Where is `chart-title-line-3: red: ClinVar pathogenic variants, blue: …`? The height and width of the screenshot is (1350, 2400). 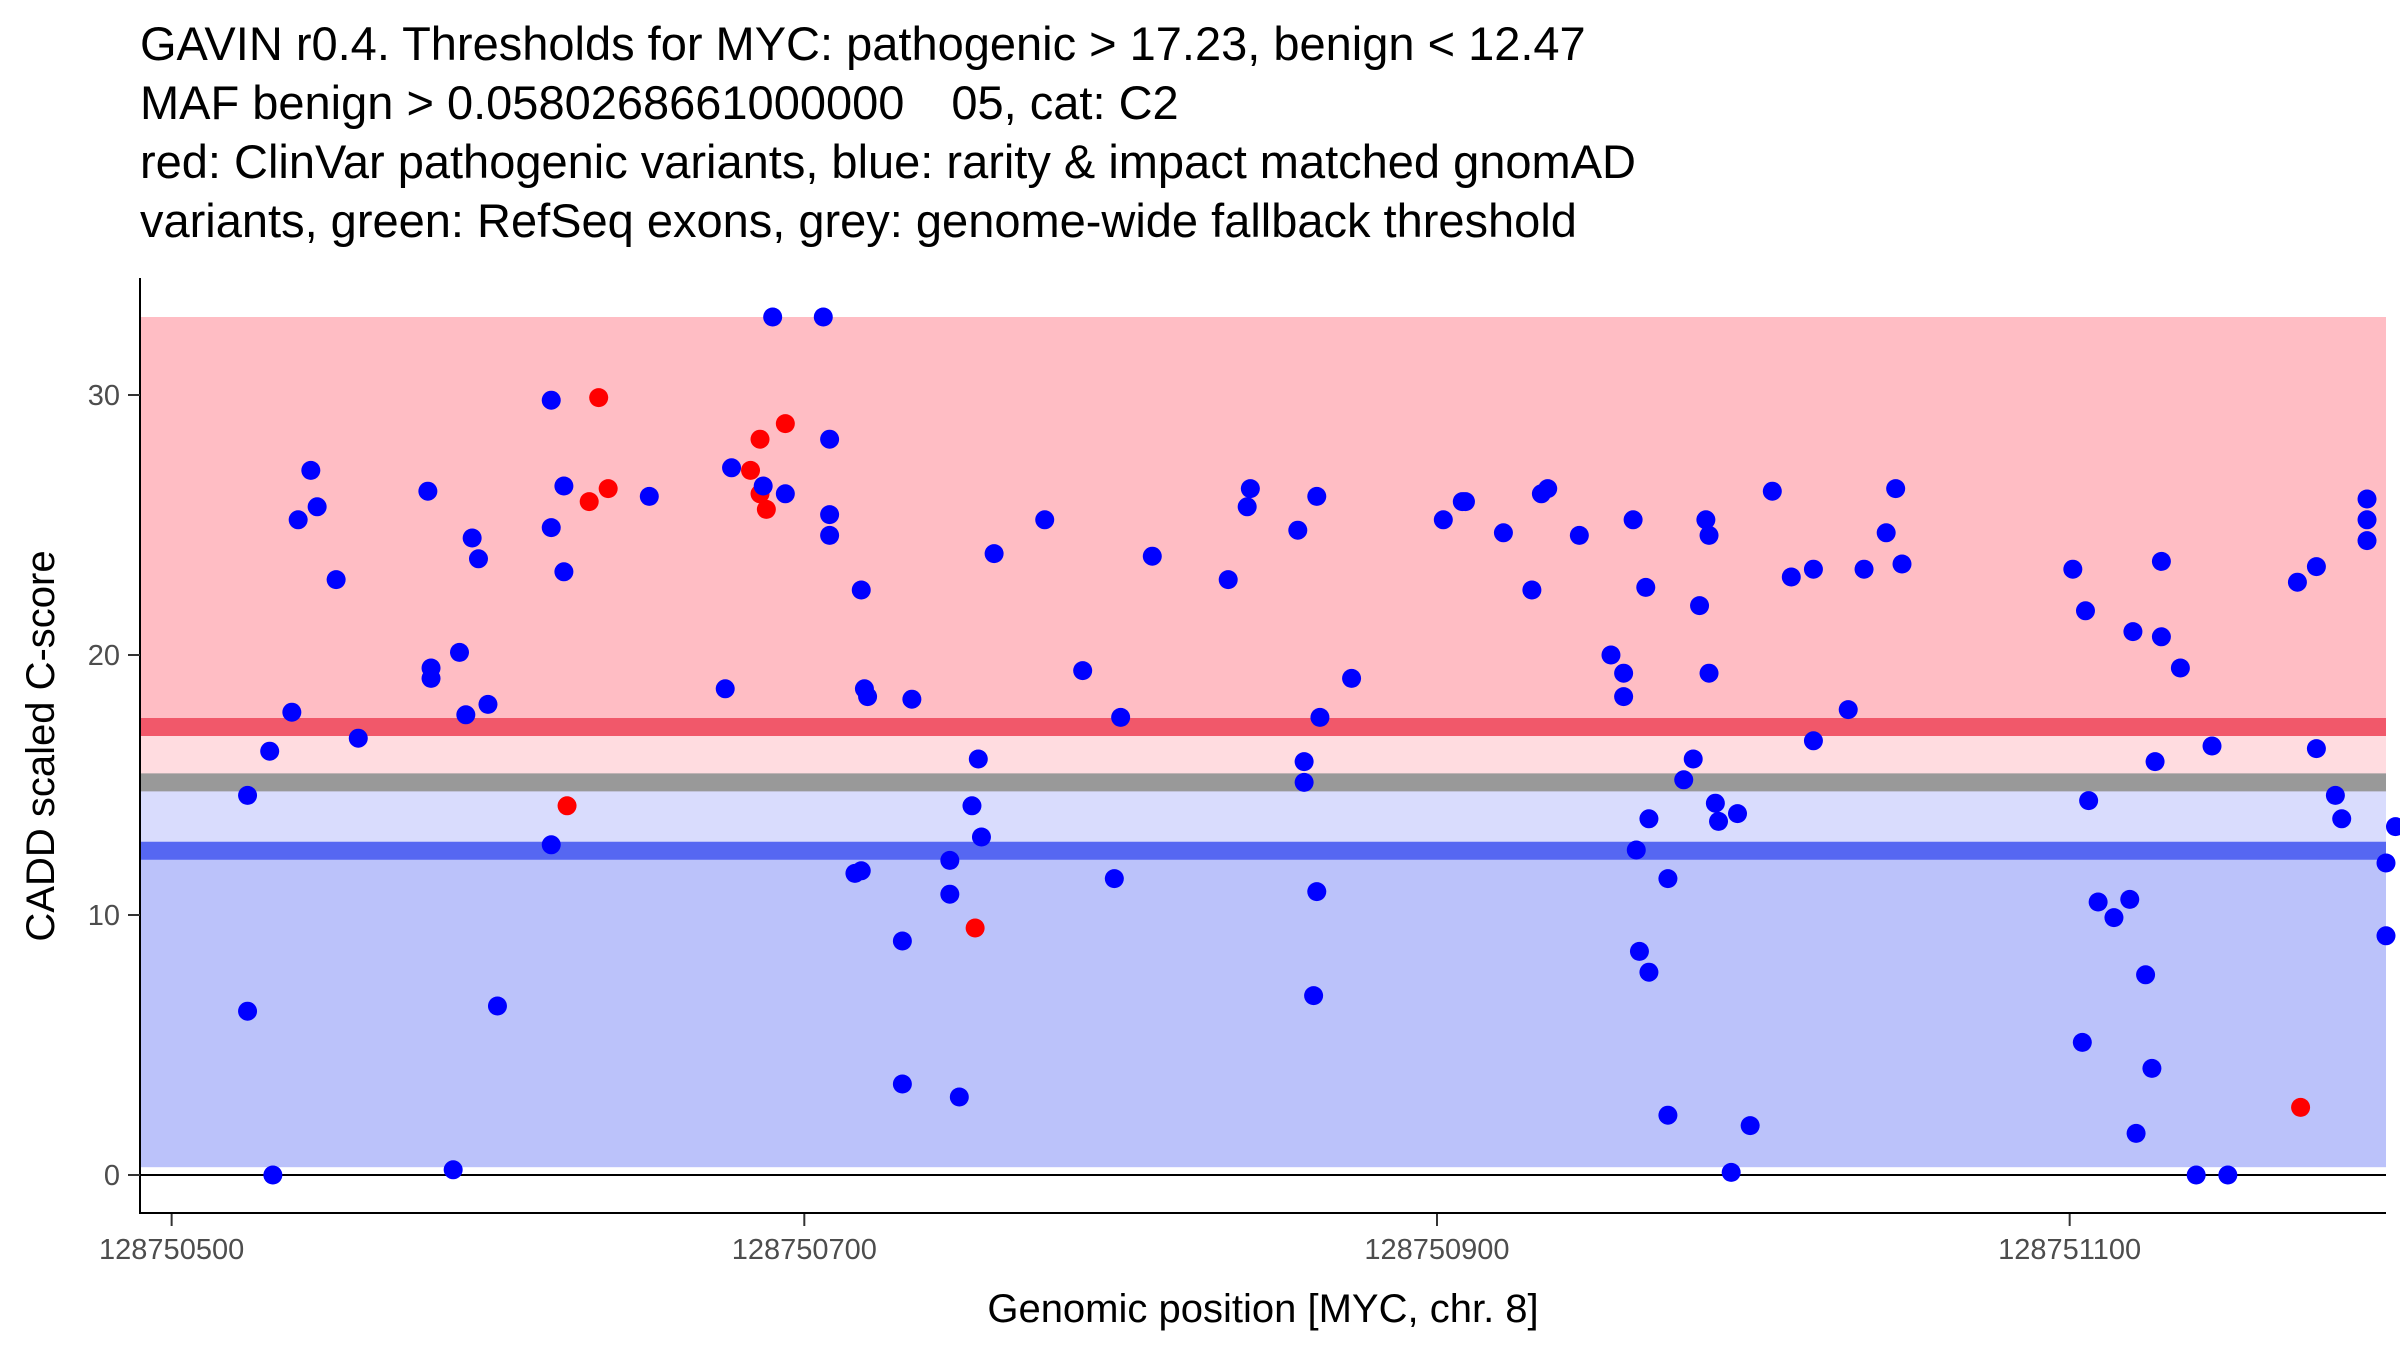
chart-title-line-3: red: ClinVar pathogenic variants, blue: … is located at coordinates (888, 161).